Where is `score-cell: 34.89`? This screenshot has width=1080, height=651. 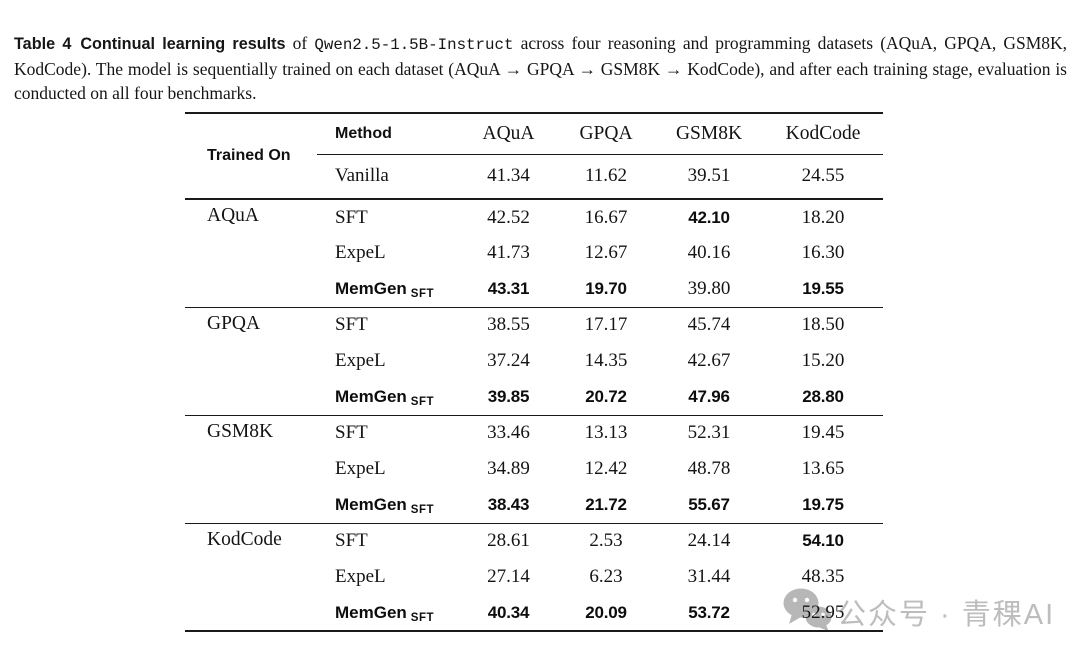
score-cell: 34.89 is located at coordinates (508, 468).